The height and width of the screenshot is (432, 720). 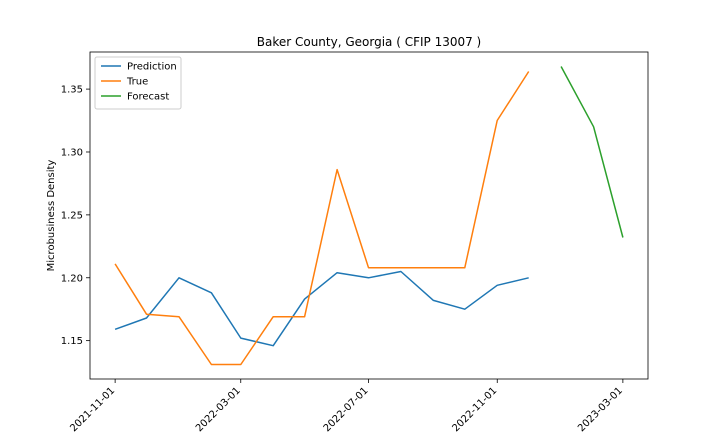 What do you see at coordinates (51, 216) in the screenshot?
I see `y-axis-label: Microbusiness Density` at bounding box center [51, 216].